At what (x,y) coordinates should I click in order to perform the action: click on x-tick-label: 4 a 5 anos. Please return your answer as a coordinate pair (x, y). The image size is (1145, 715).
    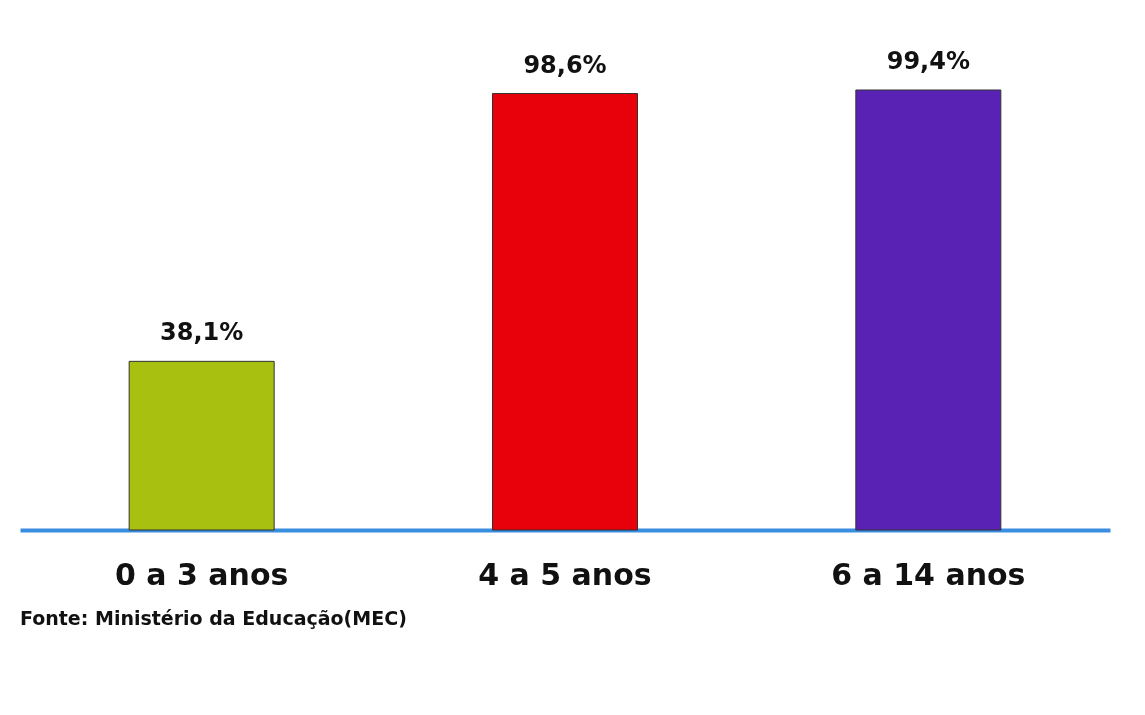
    Looking at the image, I should click on (565, 574).